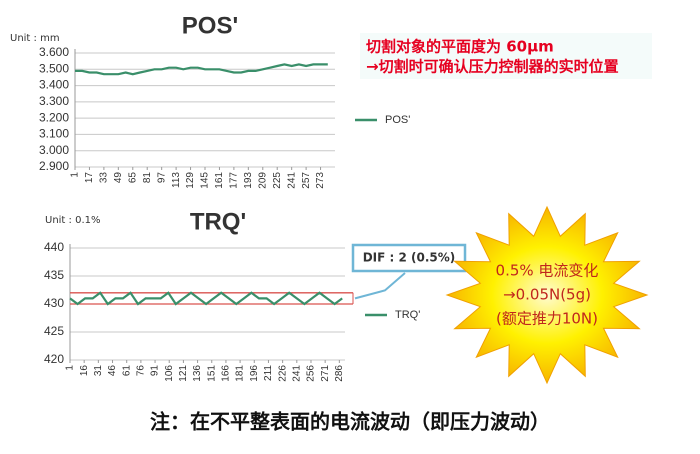 This screenshot has width=700, height=454. Describe the element at coordinates (73, 220) in the screenshot. I see `unit-label: Unit : 0.1%` at that location.